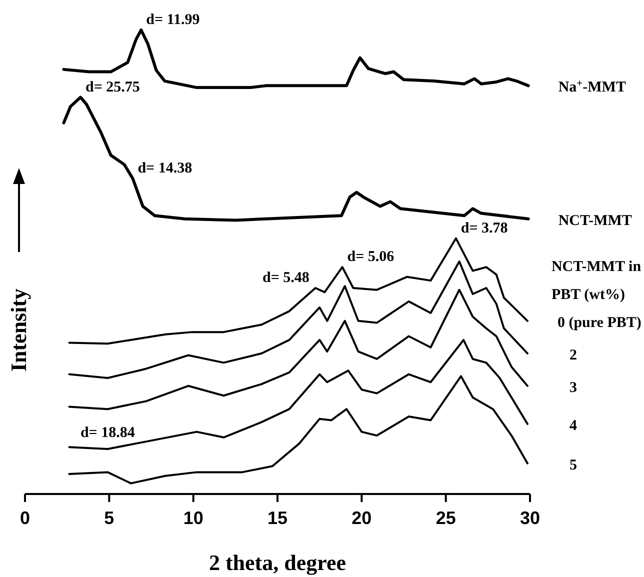  What do you see at coordinates (18, 330) in the screenshot?
I see `y-axis-title: Intensity` at bounding box center [18, 330].